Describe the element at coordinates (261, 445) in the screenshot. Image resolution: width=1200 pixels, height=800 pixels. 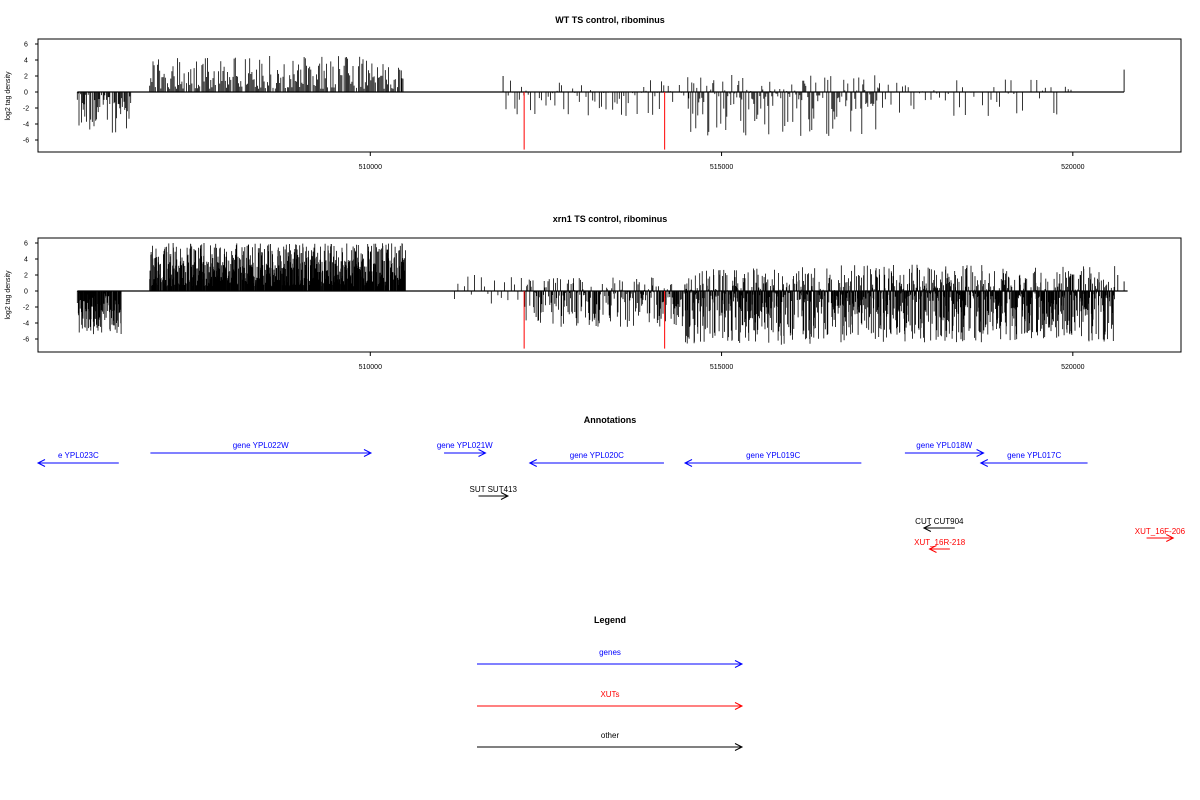
I see `feature-label: gene YPL022W` at that location.